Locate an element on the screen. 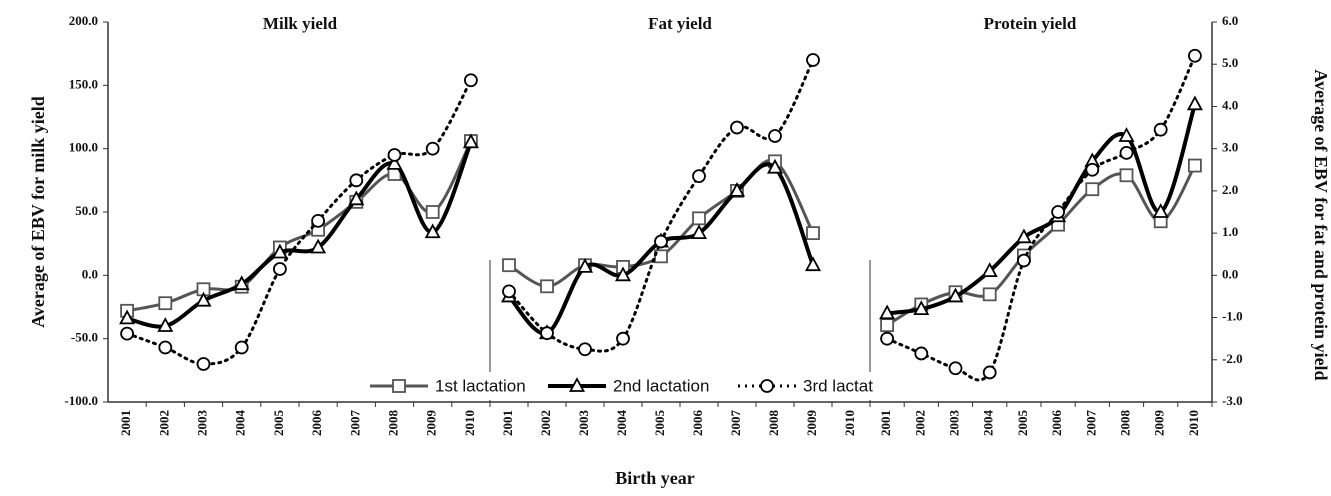 This screenshot has width=1331, height=496. panel-title: Fat yield is located at coordinates (680, 23).